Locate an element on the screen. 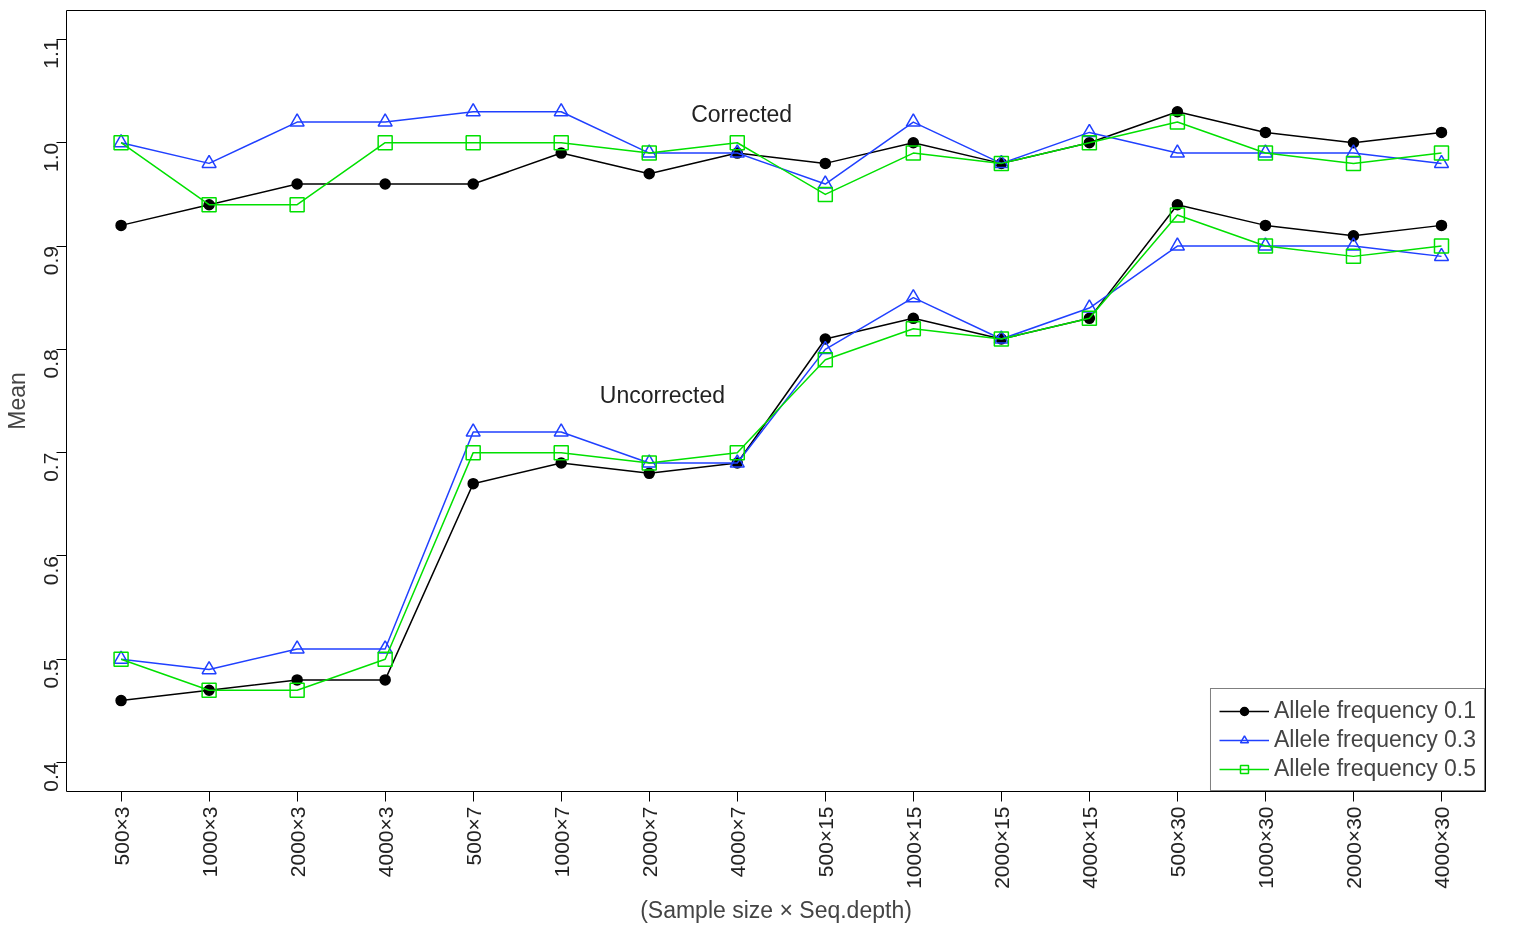 The width and height of the screenshot is (1525, 950). y-tick-label: 0.7 is located at coordinates (51, 467).